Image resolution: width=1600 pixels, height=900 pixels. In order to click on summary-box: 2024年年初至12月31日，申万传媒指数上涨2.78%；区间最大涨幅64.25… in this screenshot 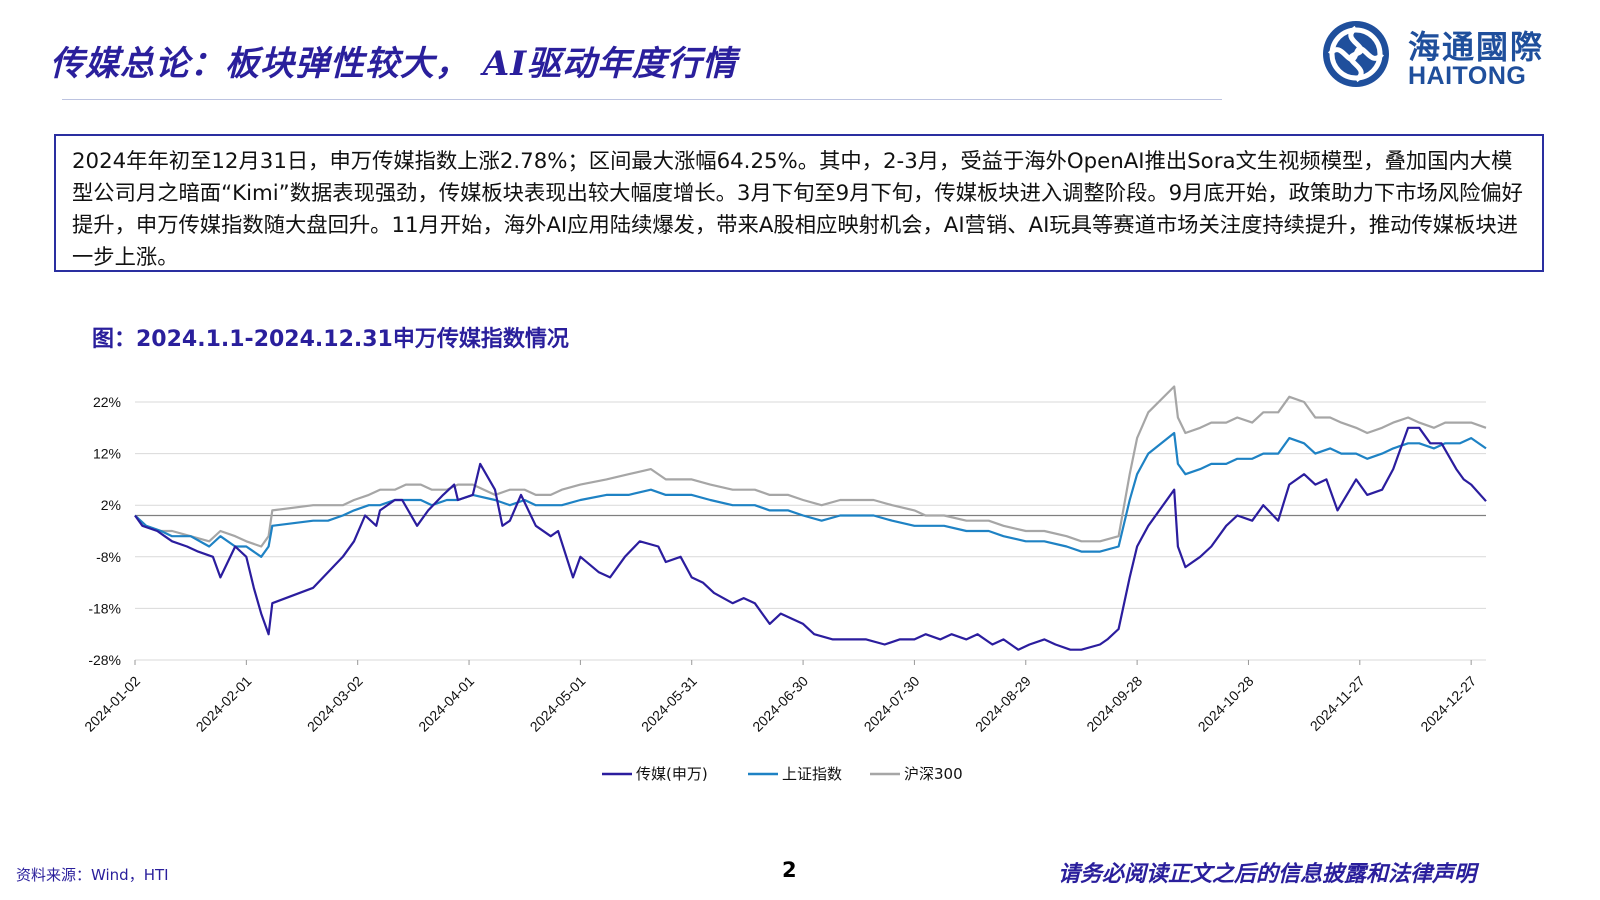, I will do `click(799, 203)`.